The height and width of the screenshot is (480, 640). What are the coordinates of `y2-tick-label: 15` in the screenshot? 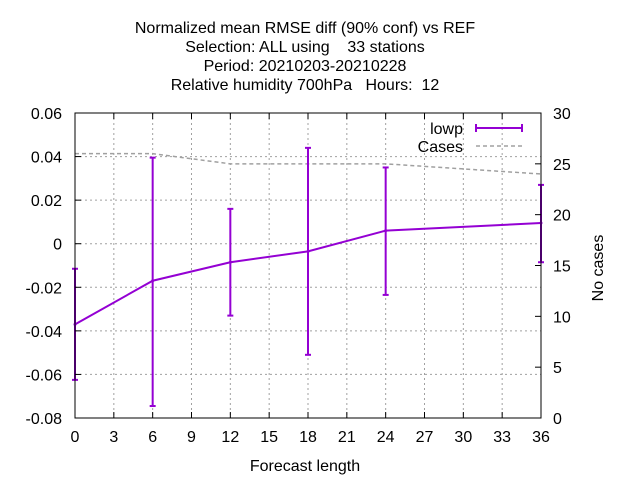 It's located at (562, 267).